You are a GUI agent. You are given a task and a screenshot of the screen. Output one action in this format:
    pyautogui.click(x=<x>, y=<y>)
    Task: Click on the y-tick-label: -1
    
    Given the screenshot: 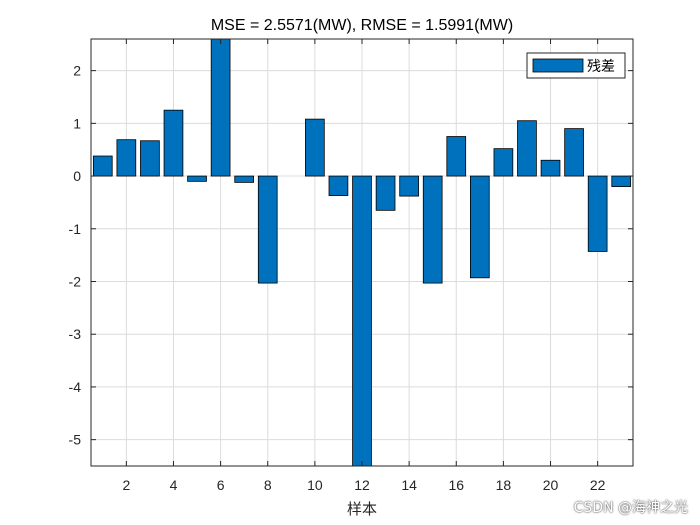 What is the action you would take?
    pyautogui.click(x=75, y=229)
    